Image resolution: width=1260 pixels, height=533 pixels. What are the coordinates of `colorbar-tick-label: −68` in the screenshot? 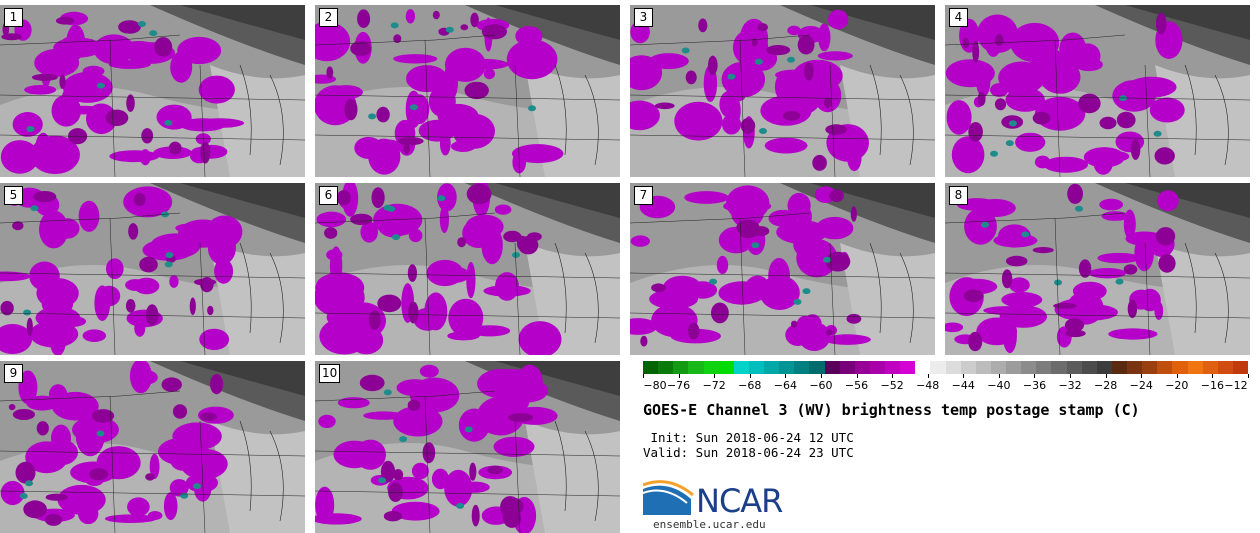 It's located at (750, 385).